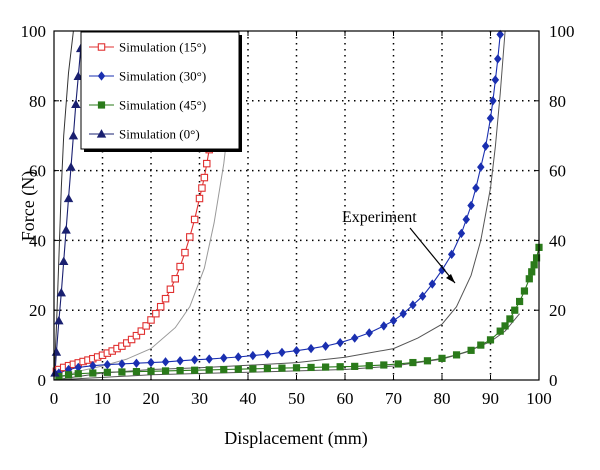  Describe the element at coordinates (562, 31) in the screenshot. I see `y-tick-label-right: 100` at that location.